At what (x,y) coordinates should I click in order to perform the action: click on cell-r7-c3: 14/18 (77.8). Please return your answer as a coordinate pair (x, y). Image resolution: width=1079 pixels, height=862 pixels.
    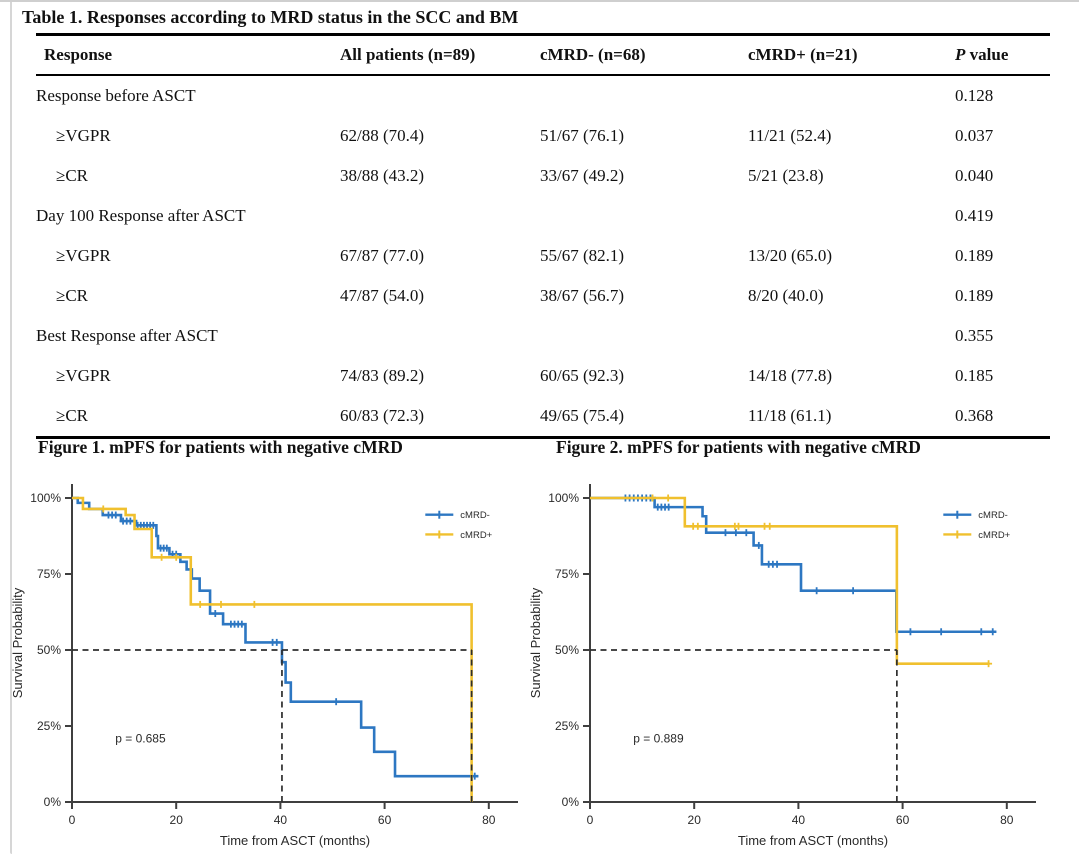
    Looking at the image, I should click on (790, 375).